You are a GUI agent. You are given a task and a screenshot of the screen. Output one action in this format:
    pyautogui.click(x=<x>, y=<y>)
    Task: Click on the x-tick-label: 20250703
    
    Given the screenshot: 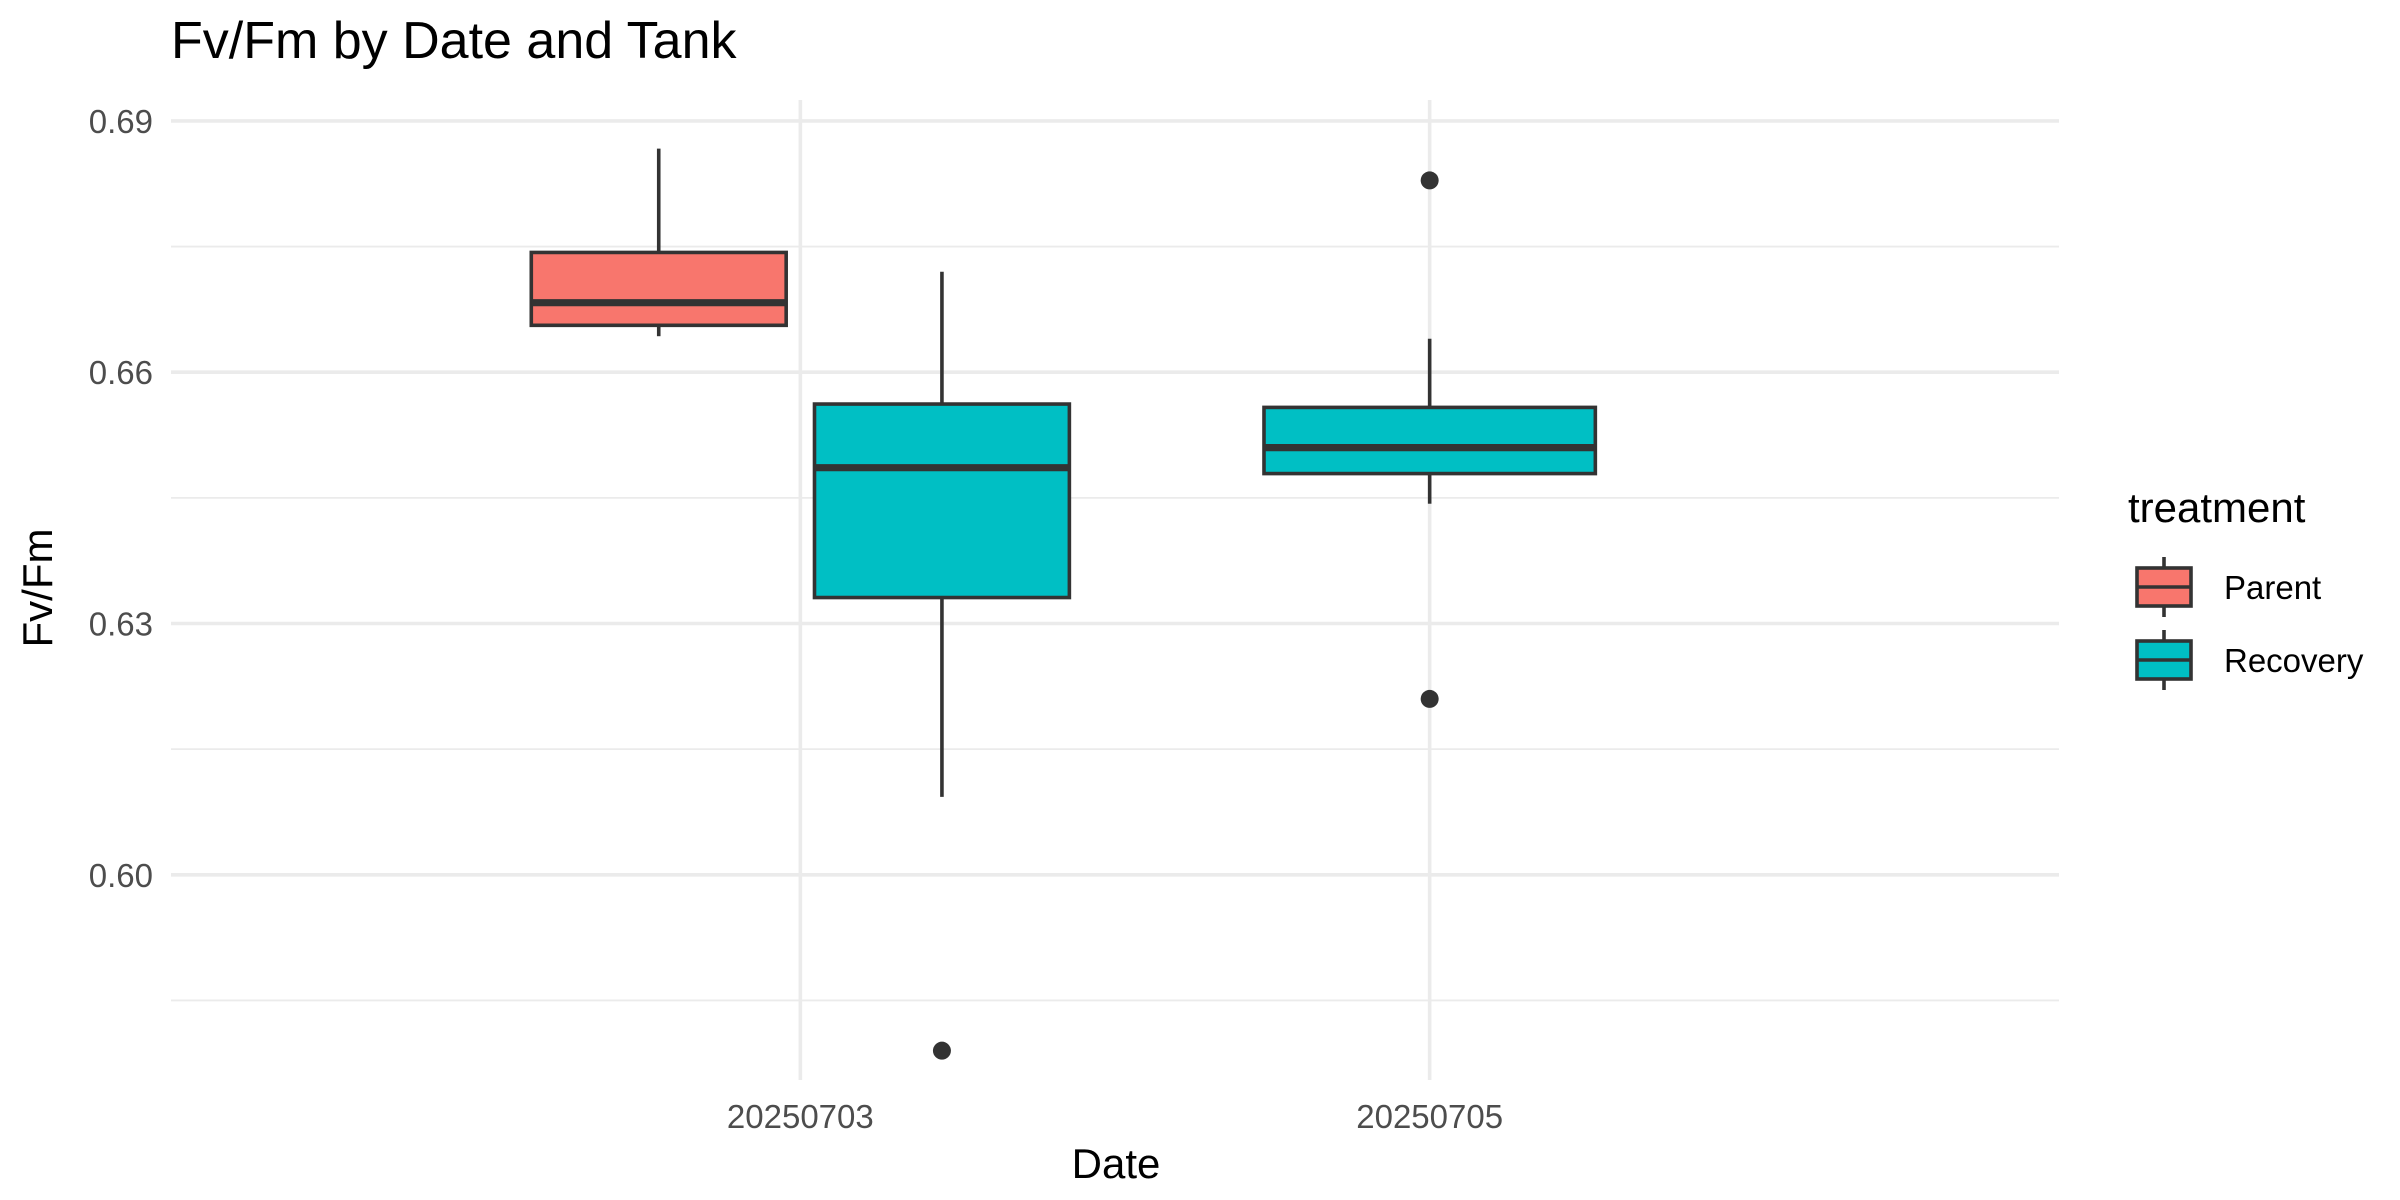 What is the action you would take?
    pyautogui.click(x=800, y=1116)
    